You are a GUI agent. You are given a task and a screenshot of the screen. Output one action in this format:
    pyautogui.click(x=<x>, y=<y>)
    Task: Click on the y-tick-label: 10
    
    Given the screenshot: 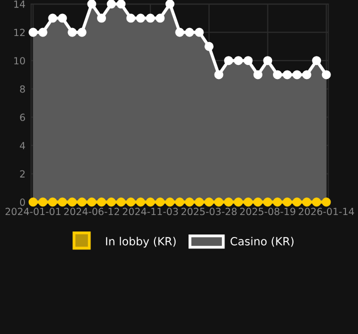 What is the action you would take?
    pyautogui.click(x=19, y=60)
    